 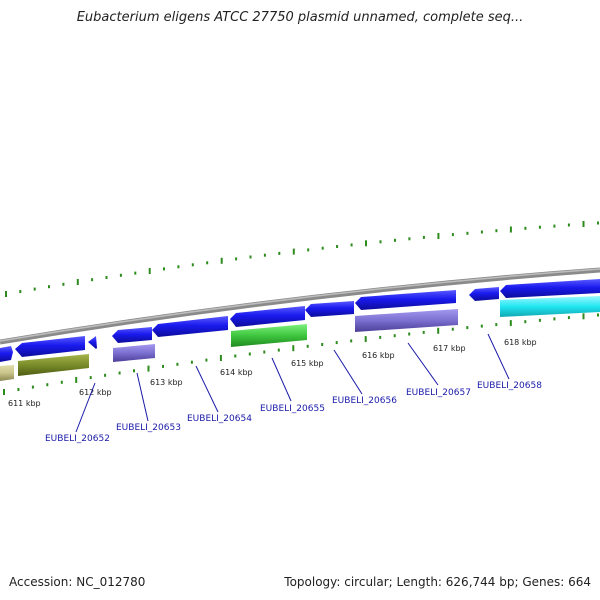 What do you see at coordinates (53, 365) in the screenshot?
I see `feature-block-olive` at bounding box center [53, 365].